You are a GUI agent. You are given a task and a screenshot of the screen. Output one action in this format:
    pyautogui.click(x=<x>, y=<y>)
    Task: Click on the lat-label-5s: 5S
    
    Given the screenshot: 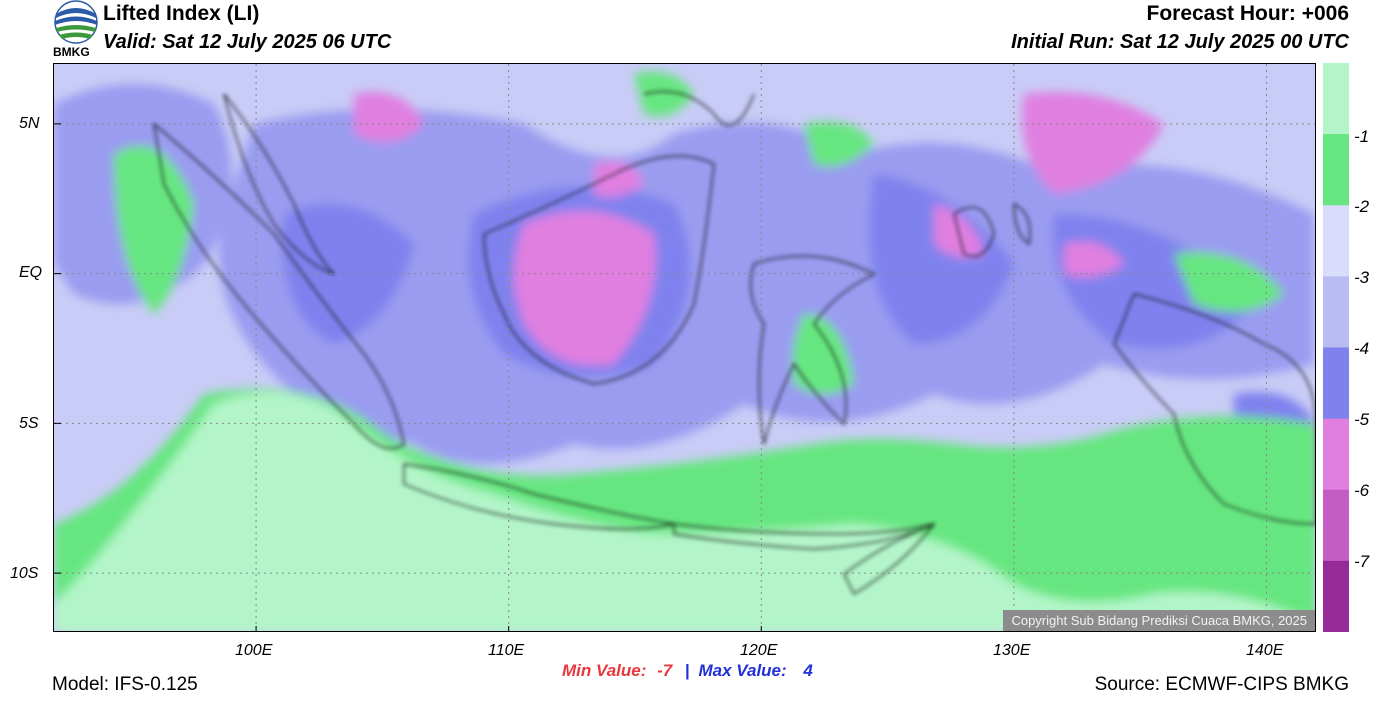 What is the action you would take?
    pyautogui.click(x=29, y=423)
    